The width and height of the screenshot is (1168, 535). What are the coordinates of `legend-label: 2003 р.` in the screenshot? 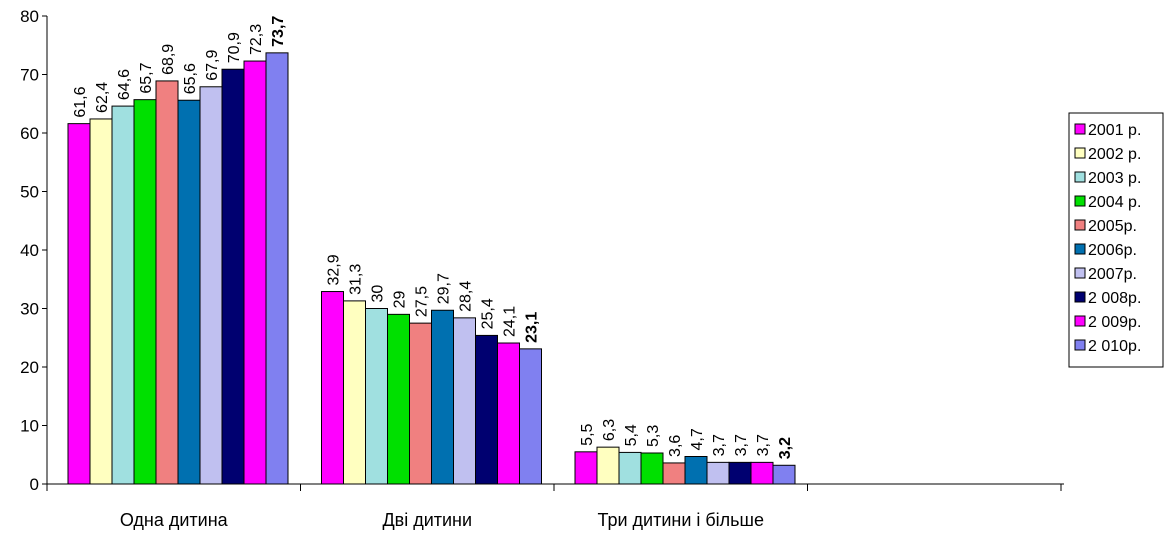 It's located at (1114, 178).